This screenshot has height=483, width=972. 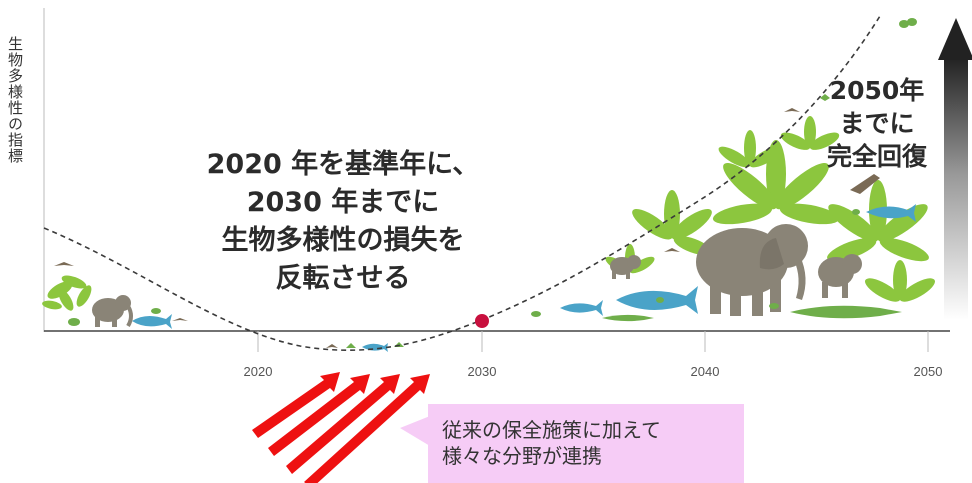 I want to click on collaboration-arrows, so click(x=341, y=427).